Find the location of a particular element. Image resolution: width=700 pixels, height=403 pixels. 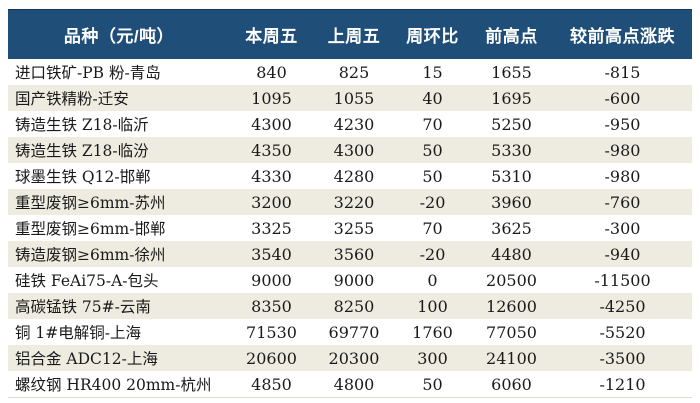

table-row: 铜 1#电解铜-上海 71530 69770 1760 77050 -5520 is located at coordinates (350, 332).